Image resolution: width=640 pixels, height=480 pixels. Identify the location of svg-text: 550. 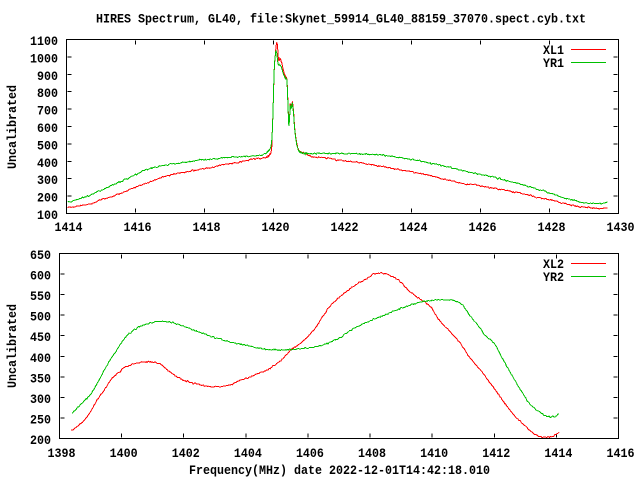
(40, 296).